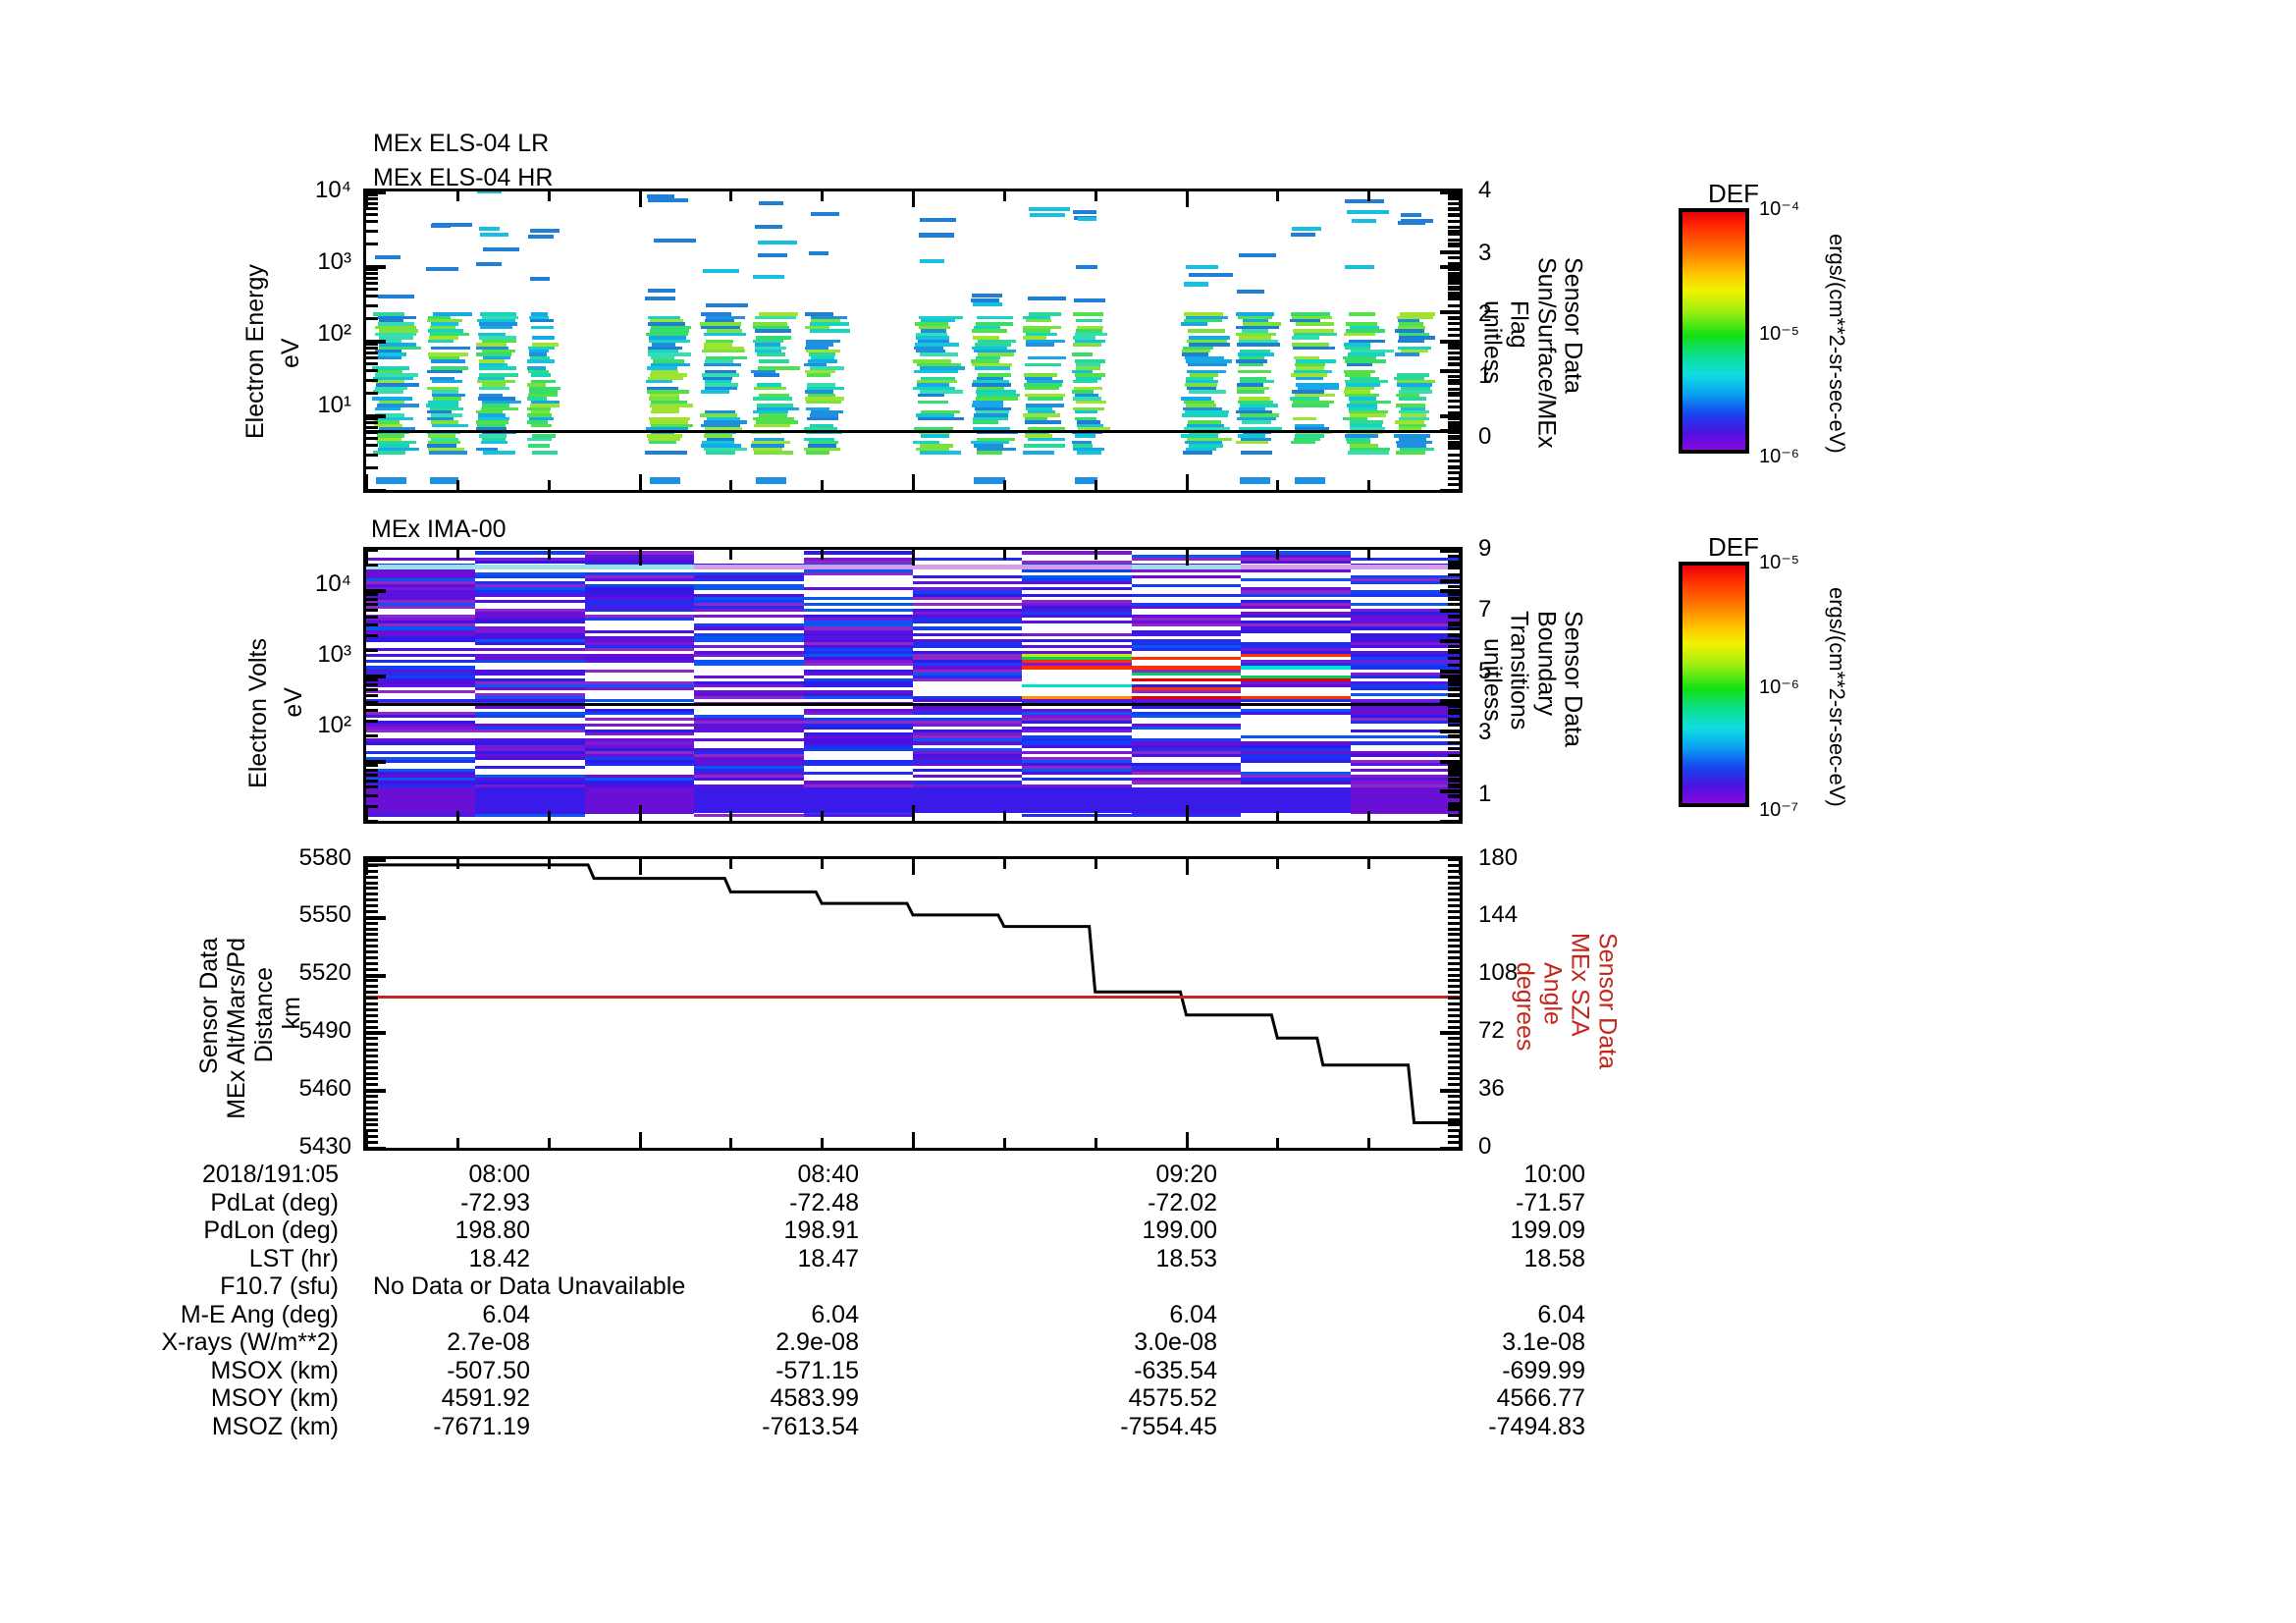  I want to click on table-cell: 4575.52, so click(1172, 1398).